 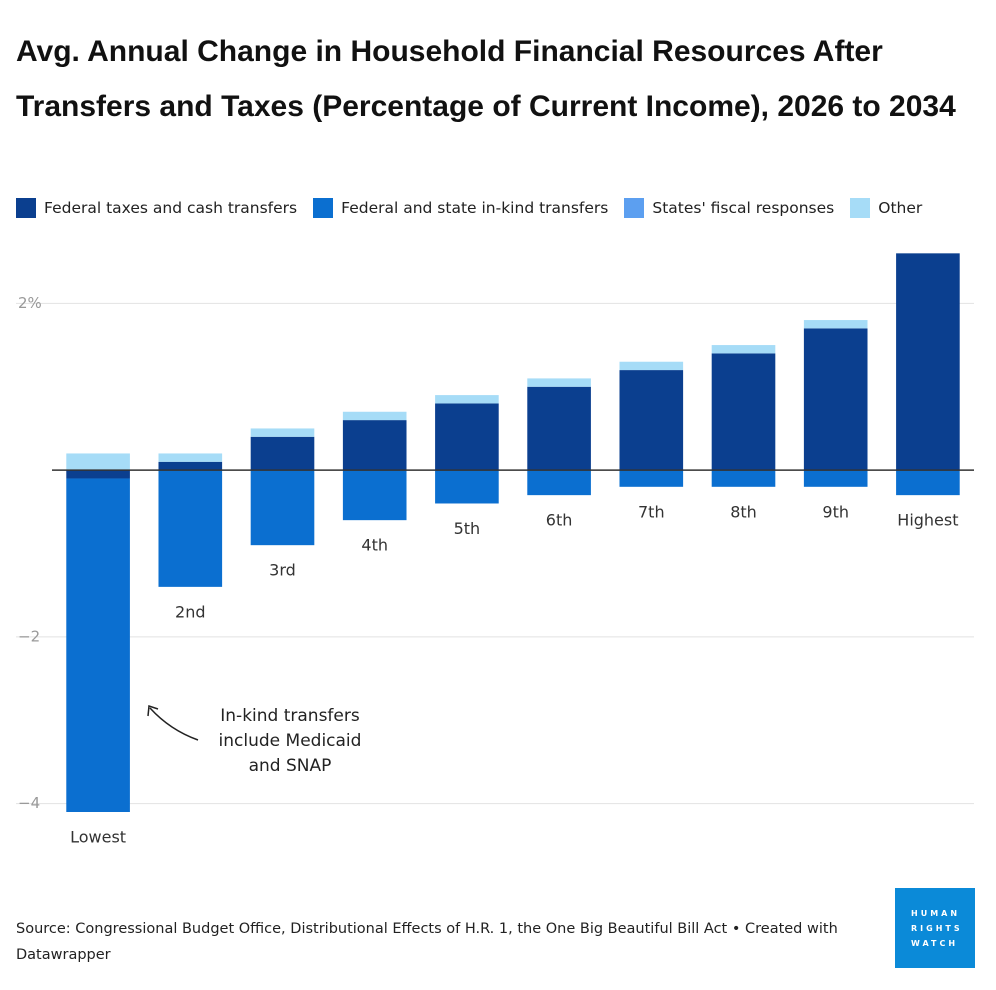 I want to click on legend-label: Federal taxes and cash transfers, so click(x=171, y=208).